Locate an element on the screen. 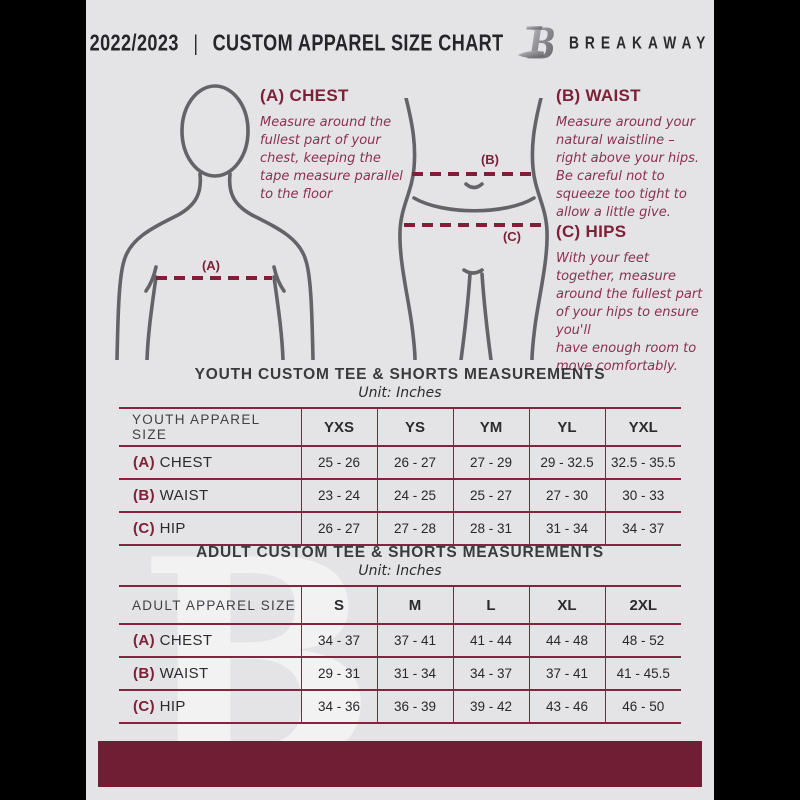  hips-marker-label: (C) is located at coordinates (512, 236).